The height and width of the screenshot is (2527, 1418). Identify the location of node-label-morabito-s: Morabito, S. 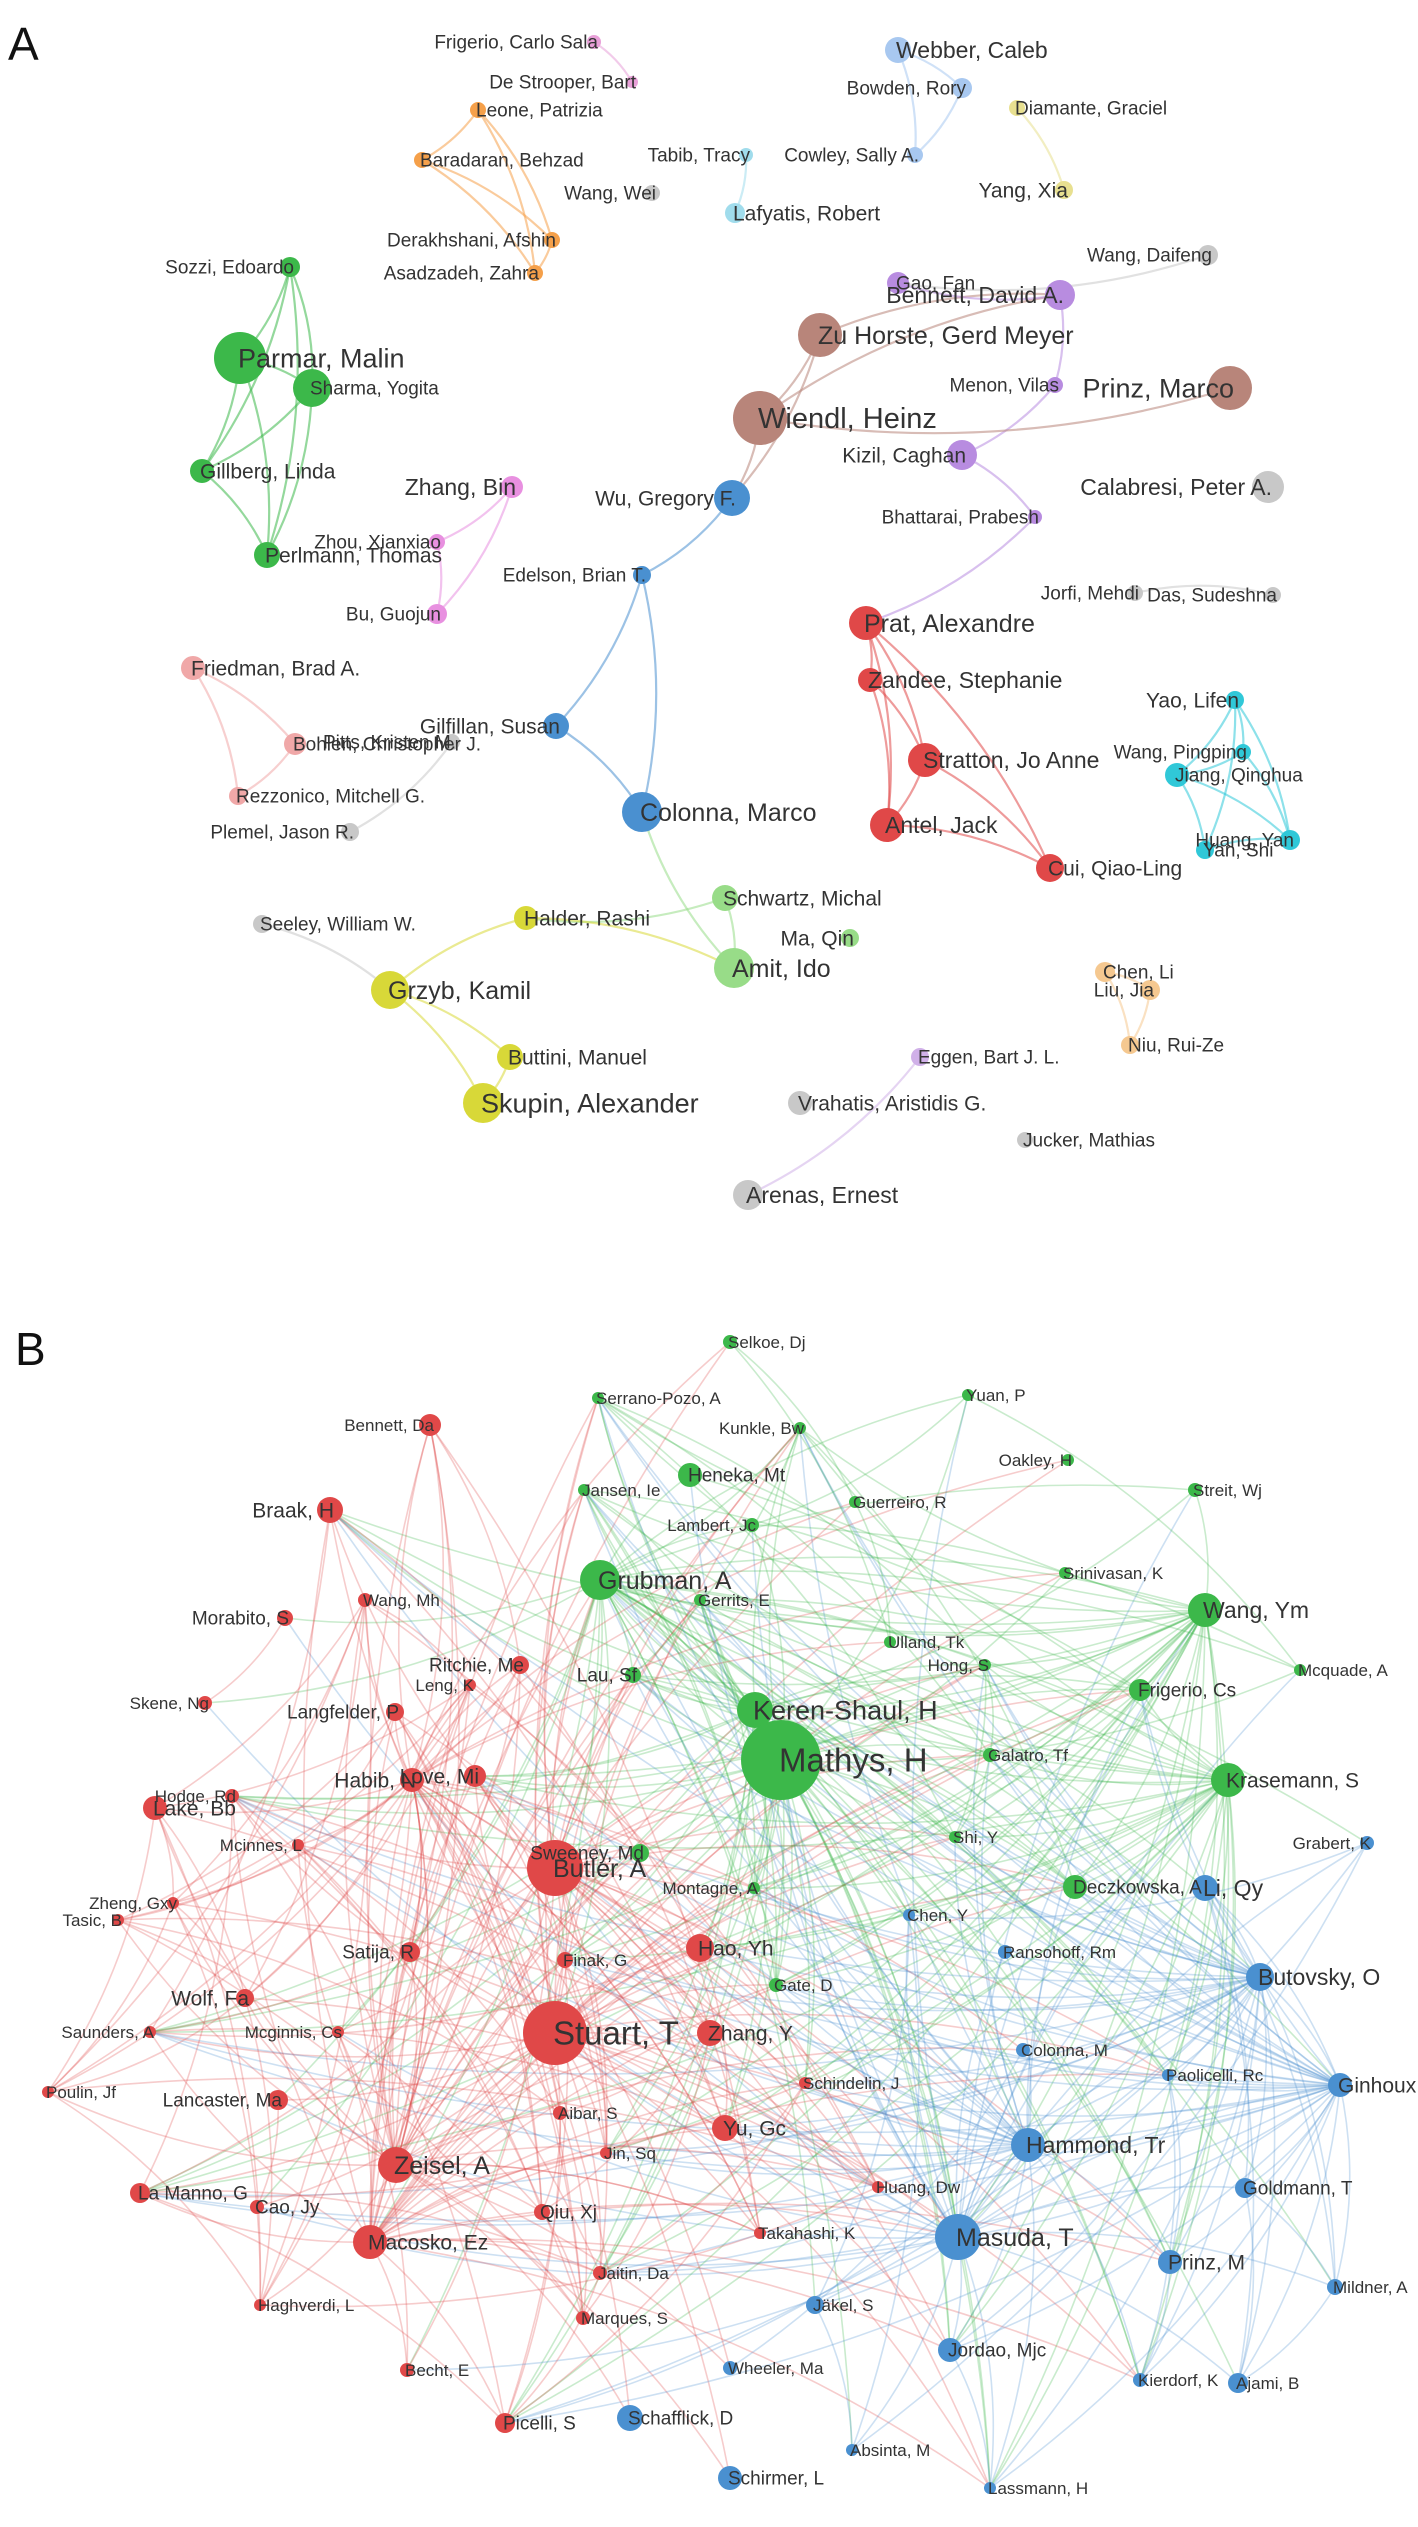
(240, 1619).